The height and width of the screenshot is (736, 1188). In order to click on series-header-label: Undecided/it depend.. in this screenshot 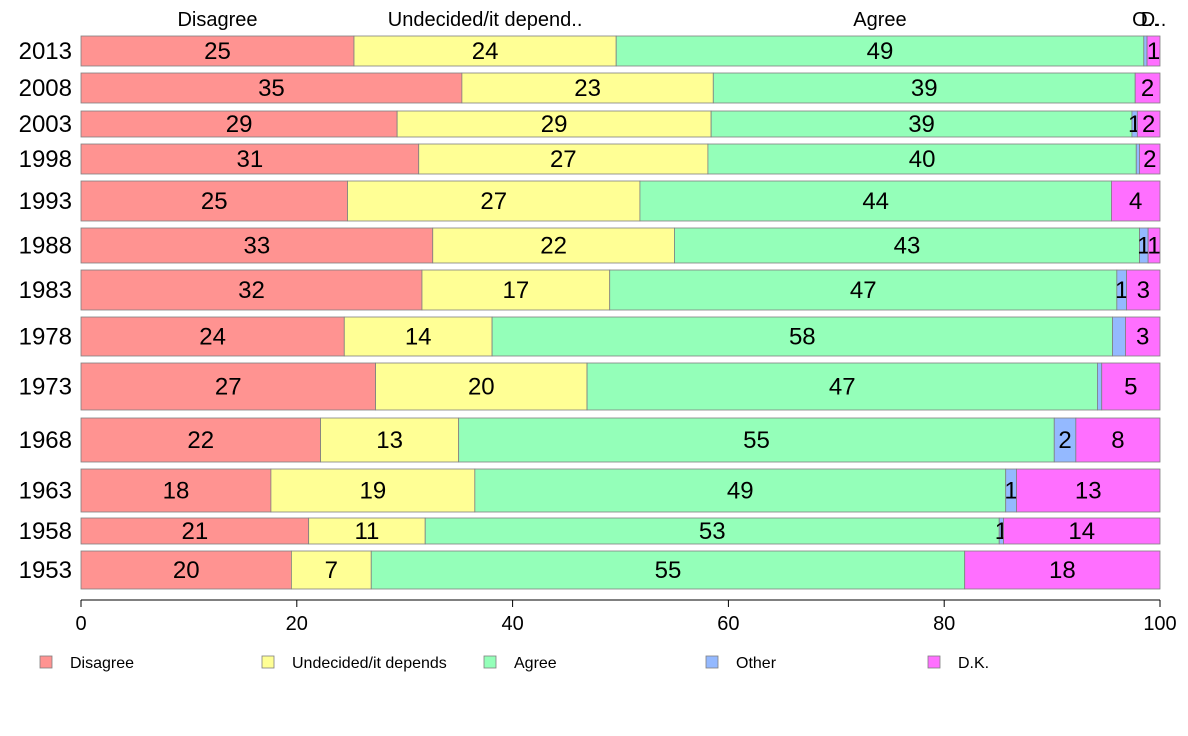, I will do `click(485, 20)`.